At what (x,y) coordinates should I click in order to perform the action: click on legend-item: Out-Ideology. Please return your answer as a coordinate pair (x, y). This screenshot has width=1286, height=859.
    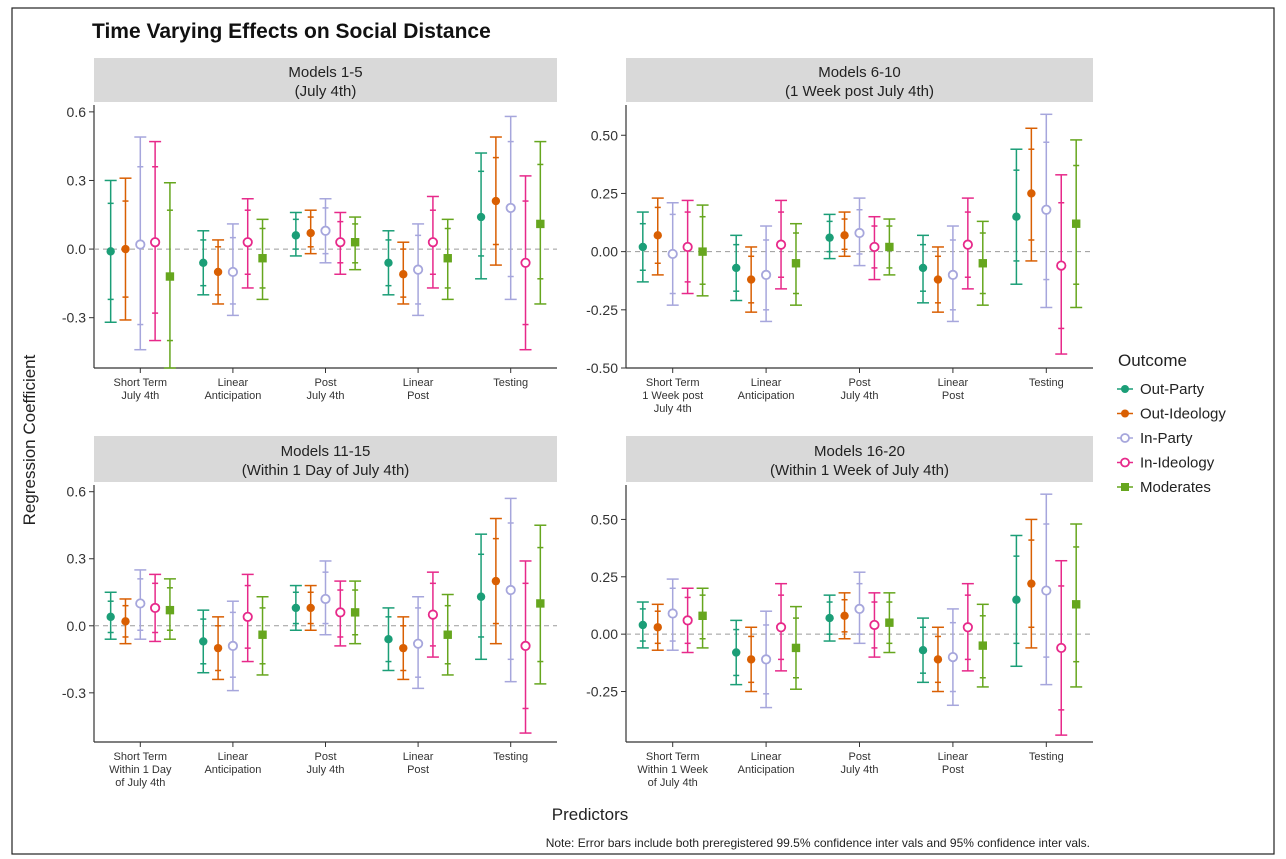
    Looking at the image, I should click on (1171, 414).